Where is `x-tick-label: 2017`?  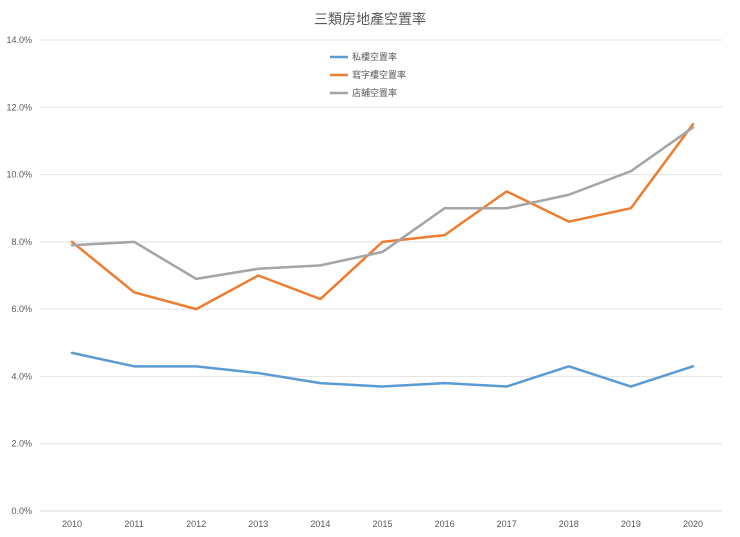
x-tick-label: 2017 is located at coordinates (507, 524).